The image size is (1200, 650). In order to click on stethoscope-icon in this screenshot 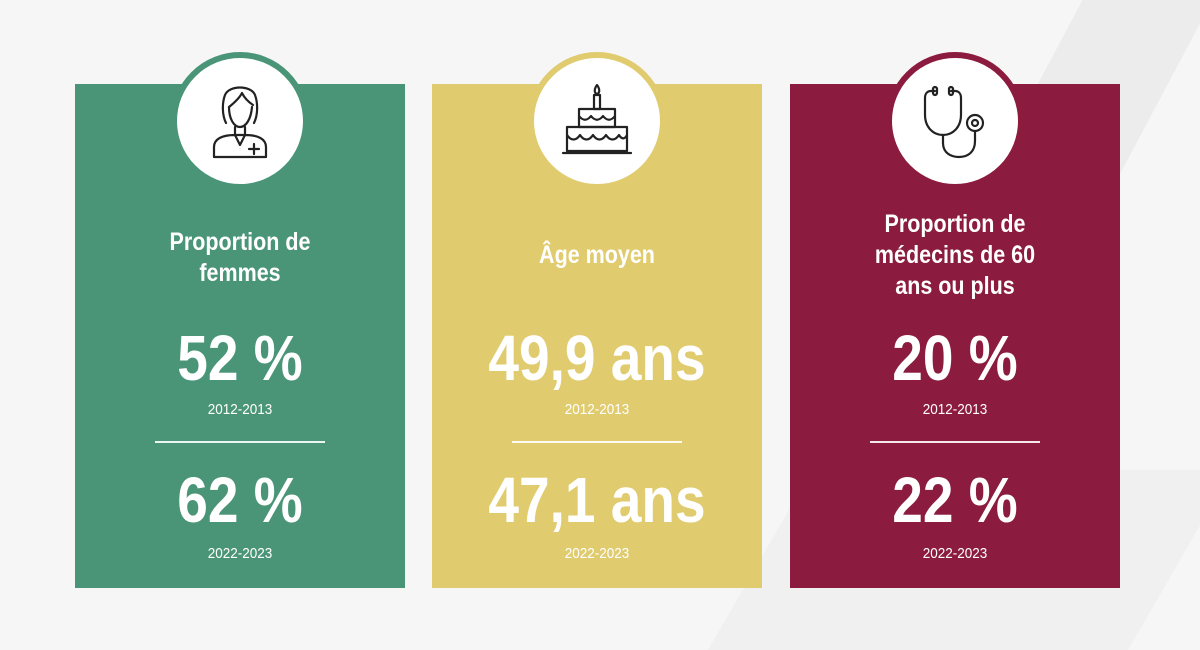, I will do `click(954, 122)`.